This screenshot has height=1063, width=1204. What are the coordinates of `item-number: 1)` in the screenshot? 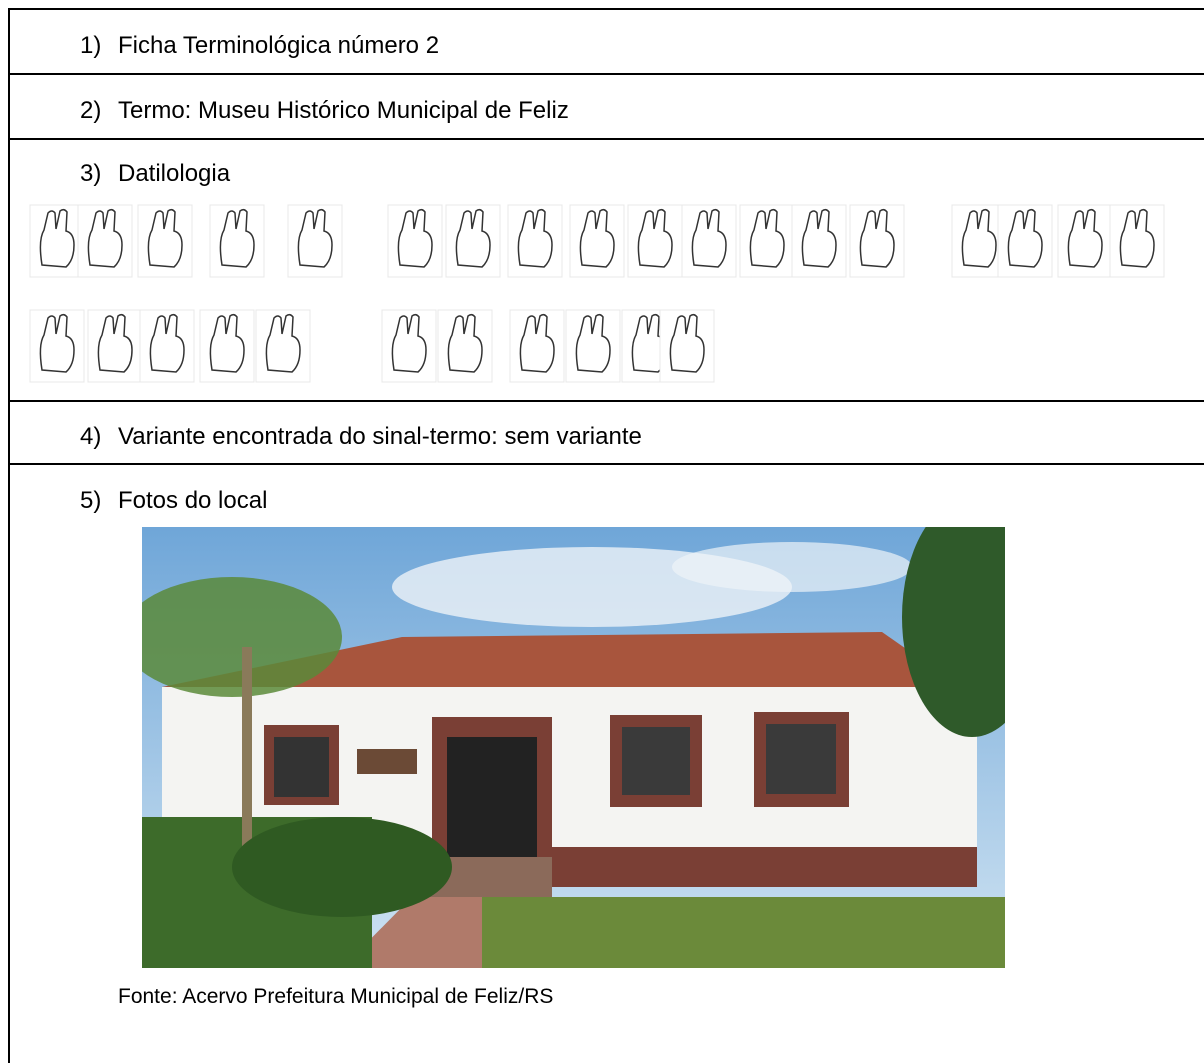 It's located at (91, 45).